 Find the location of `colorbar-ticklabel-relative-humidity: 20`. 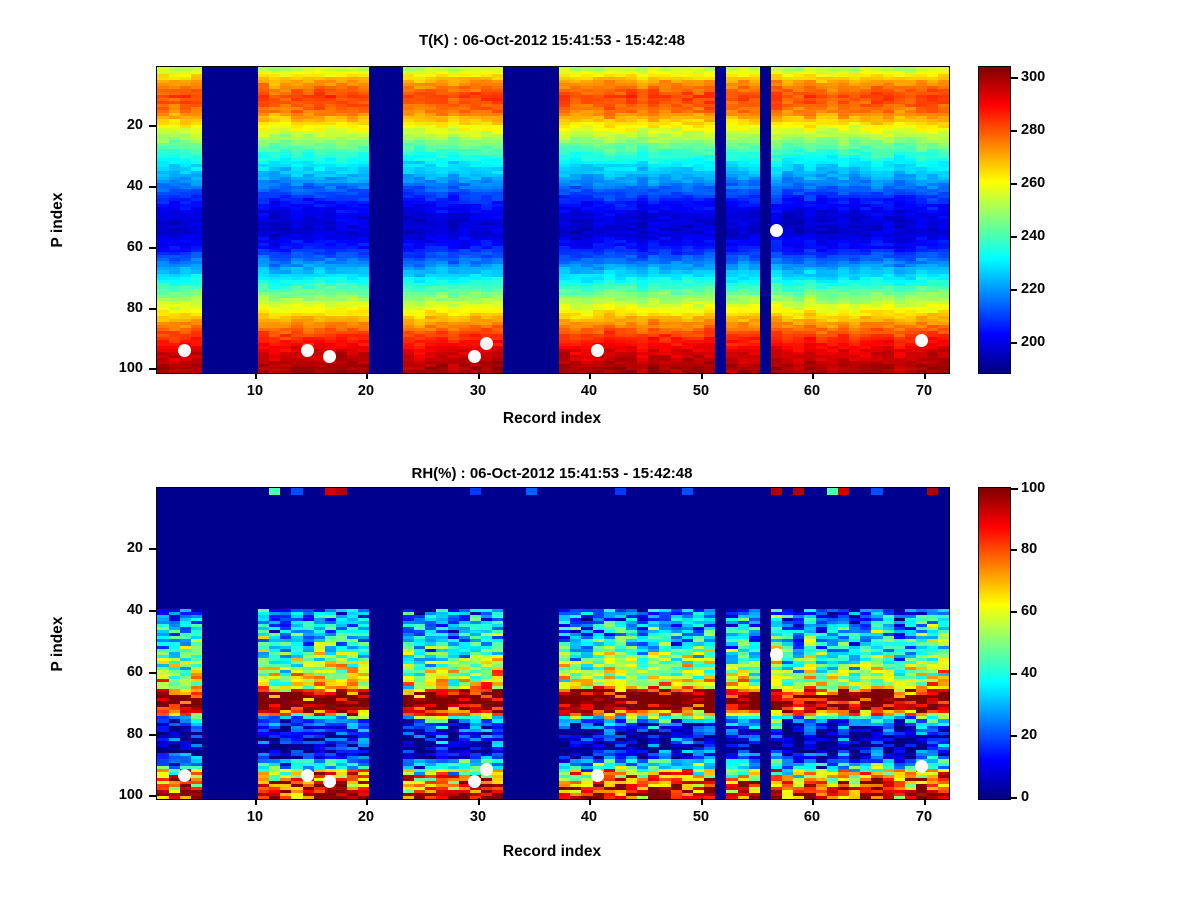

colorbar-ticklabel-relative-humidity: 20 is located at coordinates (1029, 735).